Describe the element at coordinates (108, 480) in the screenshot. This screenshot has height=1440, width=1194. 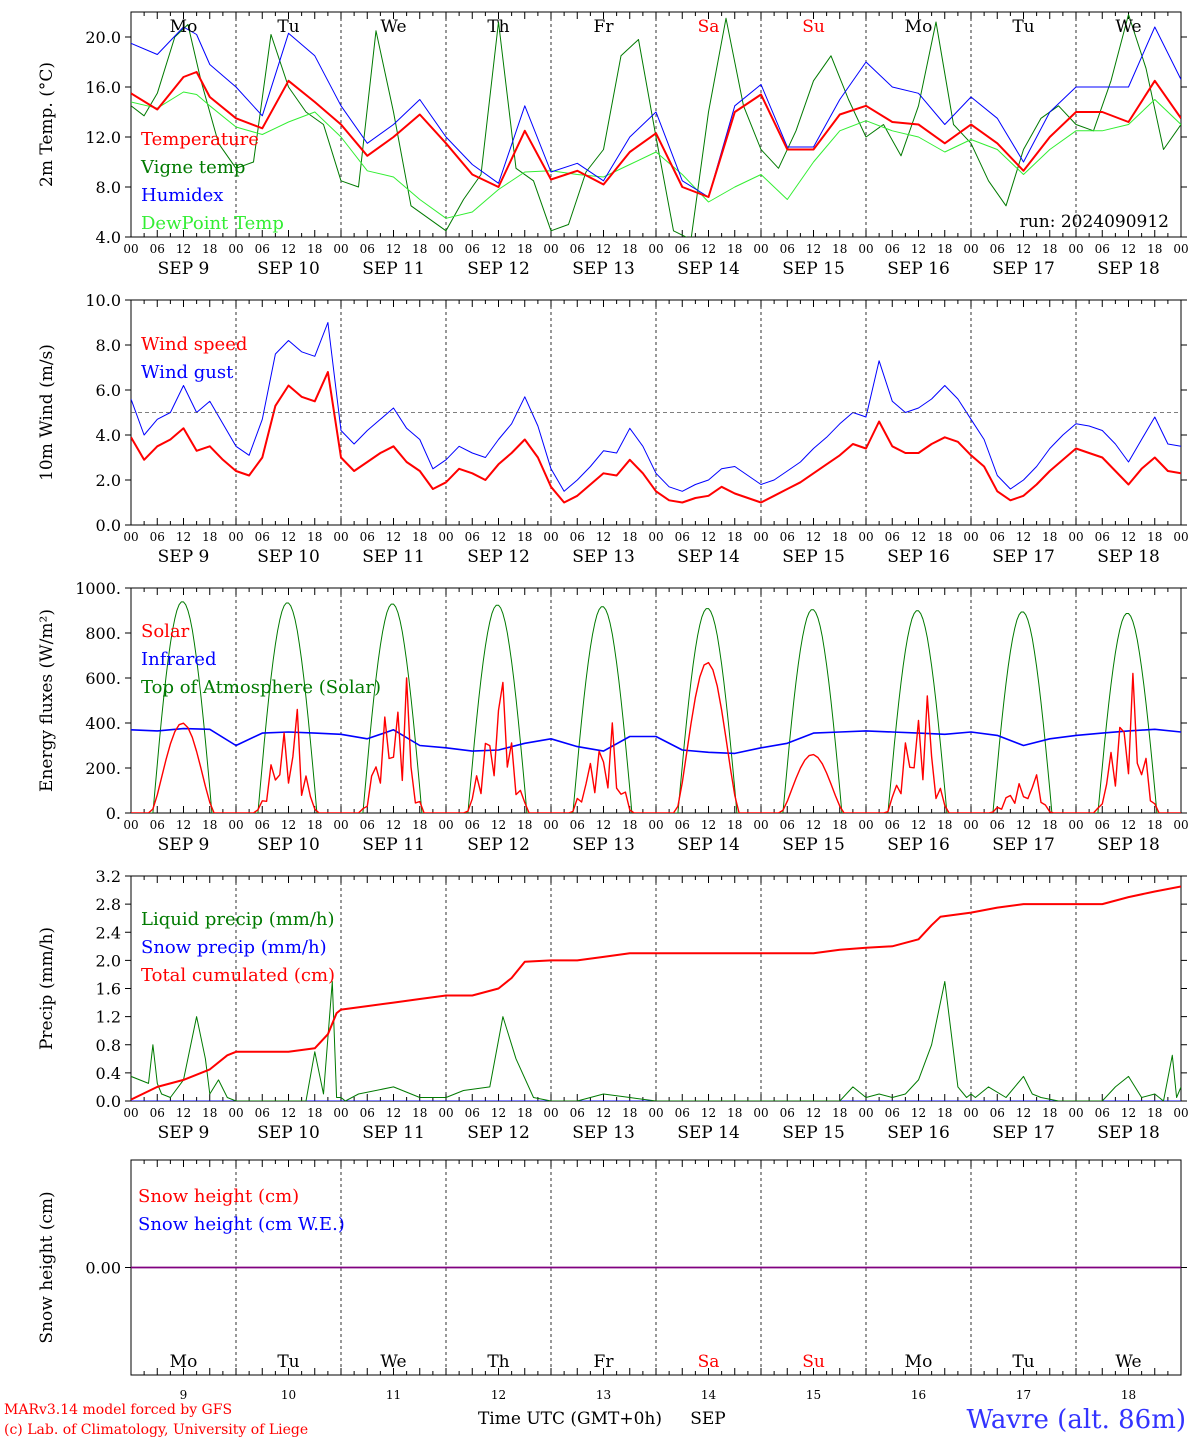
I see `y-tick-label: 2.0` at that location.